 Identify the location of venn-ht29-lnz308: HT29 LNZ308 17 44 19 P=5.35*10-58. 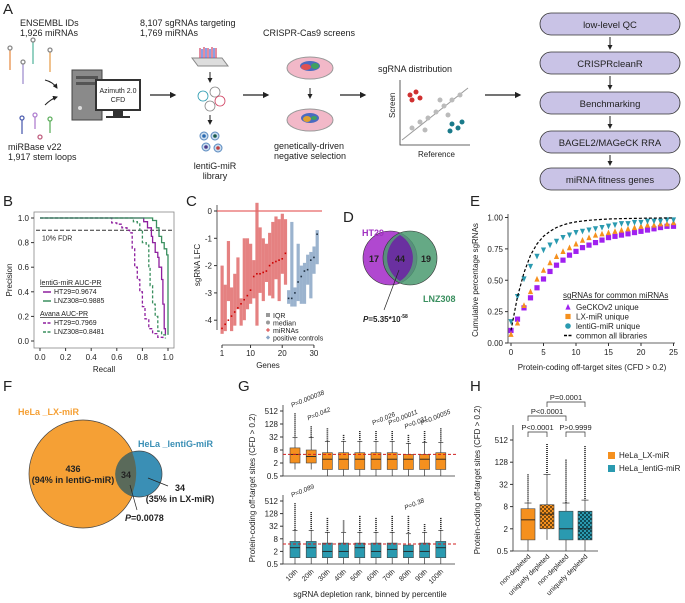
(409, 276).